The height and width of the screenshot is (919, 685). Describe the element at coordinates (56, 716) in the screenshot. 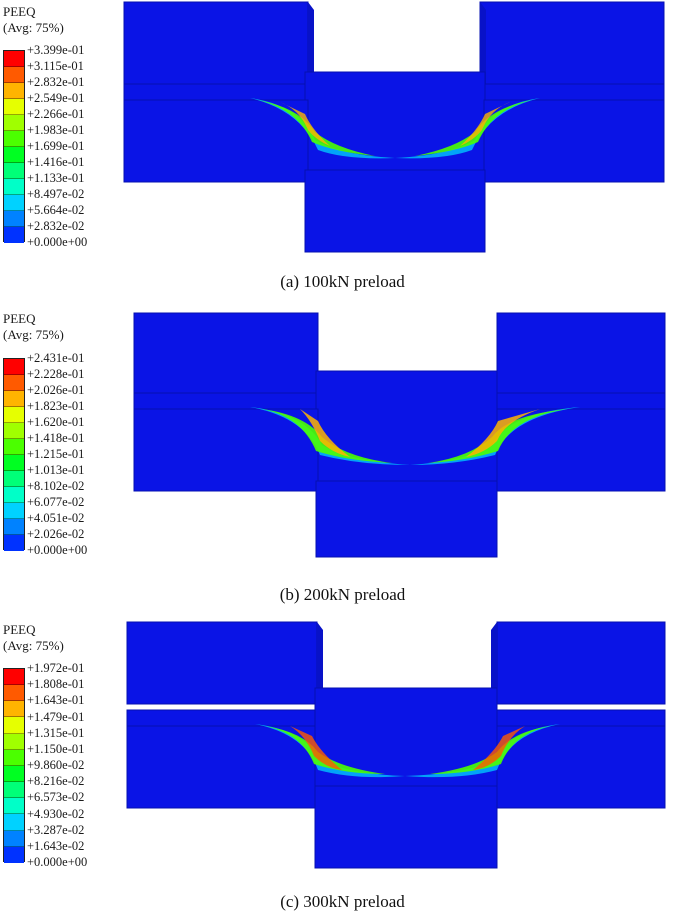

I see `legend-tick-label: +1.479e-01` at that location.